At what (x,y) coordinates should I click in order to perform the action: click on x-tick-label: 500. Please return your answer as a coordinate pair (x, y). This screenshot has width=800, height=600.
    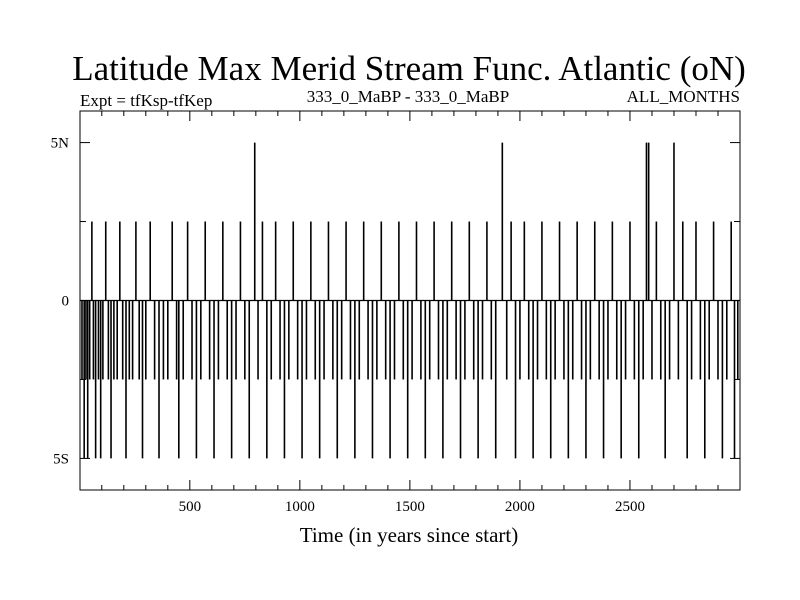
    Looking at the image, I should click on (190, 507).